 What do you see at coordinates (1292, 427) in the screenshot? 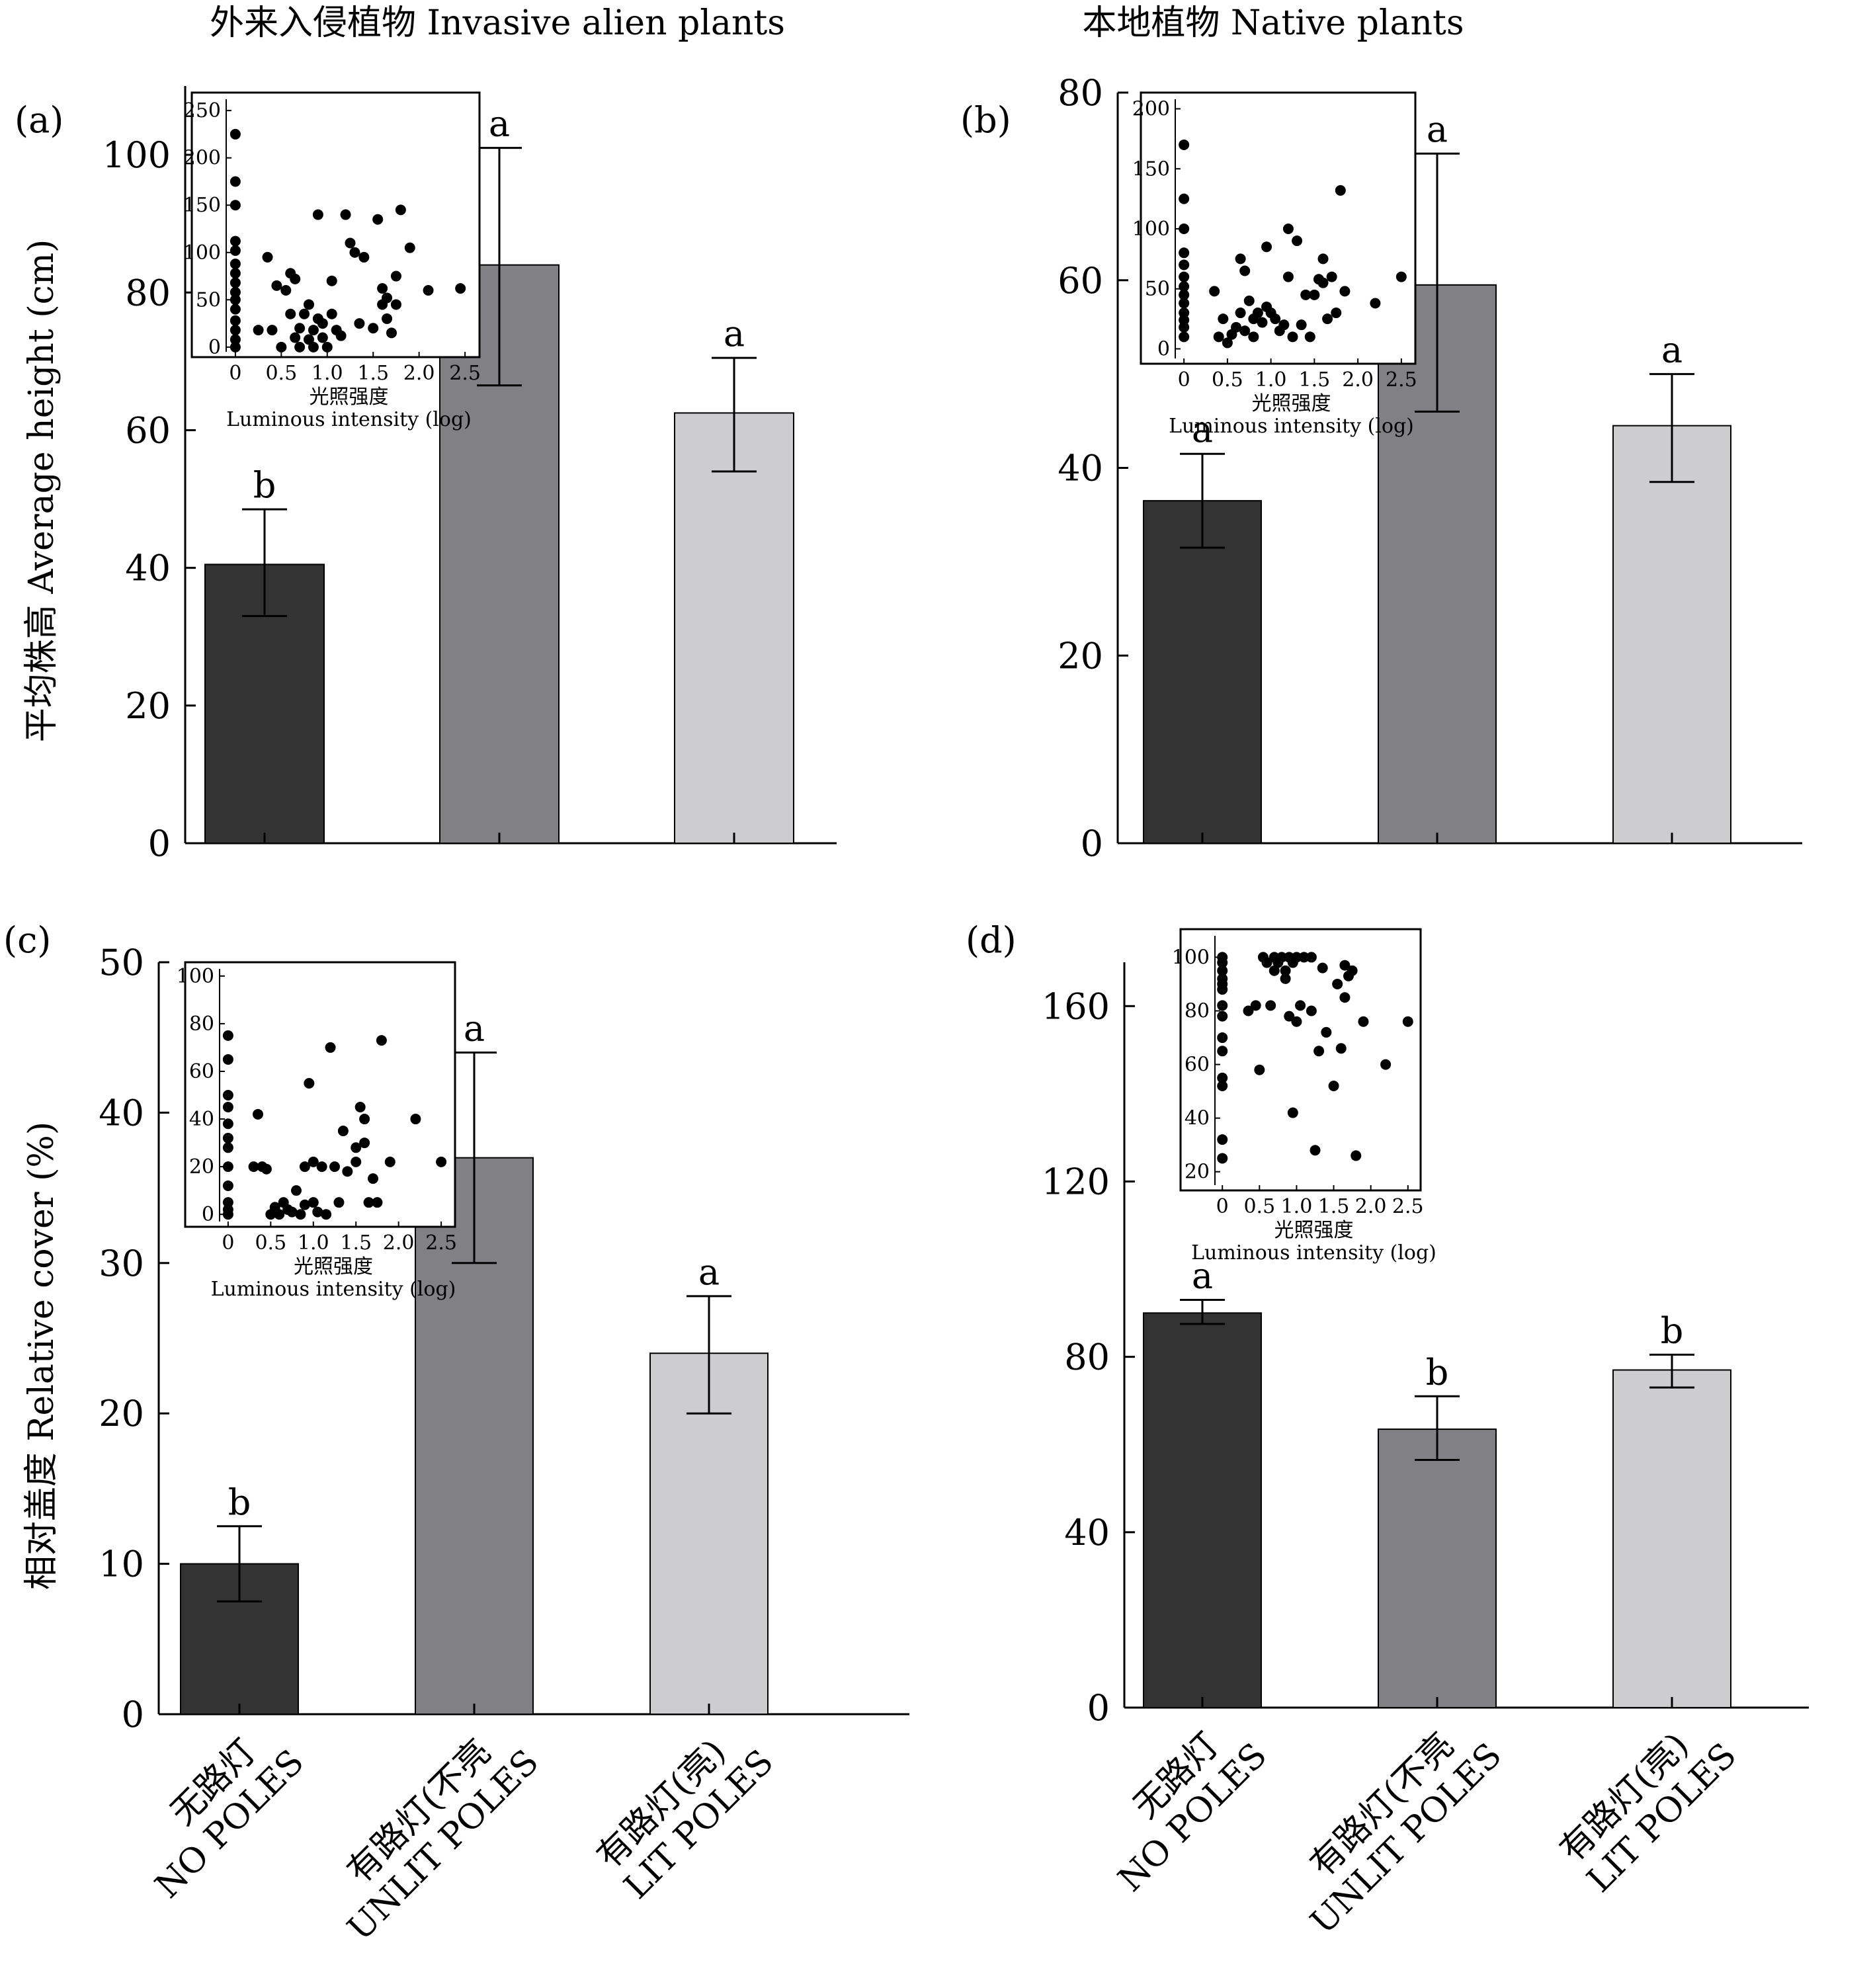
I see `inset-xlabel-en: Luminous intensity (log)` at bounding box center [1292, 427].